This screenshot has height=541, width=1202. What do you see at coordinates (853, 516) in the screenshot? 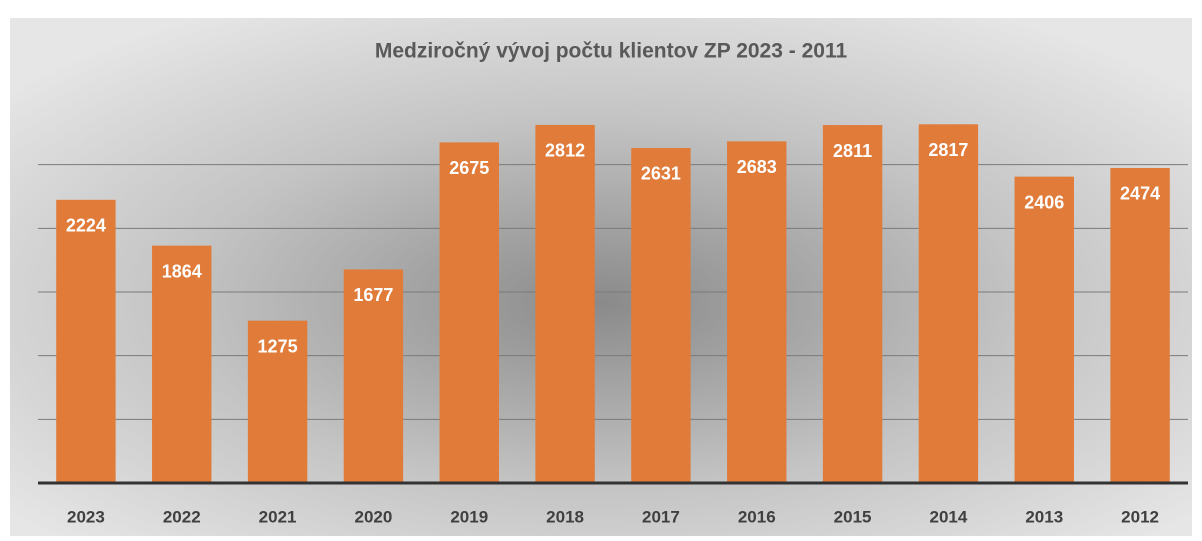
I see `x-tick-label: 2015` at bounding box center [853, 516].